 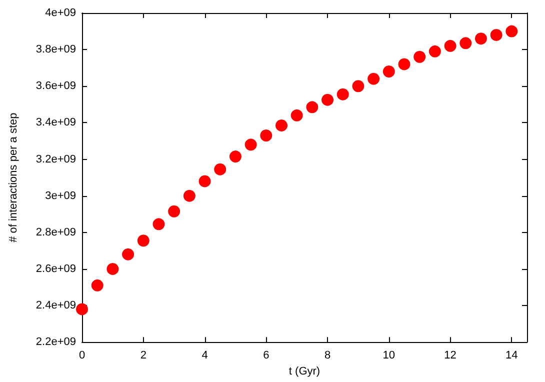 I want to click on x-tick-label: 12, so click(x=450, y=356).